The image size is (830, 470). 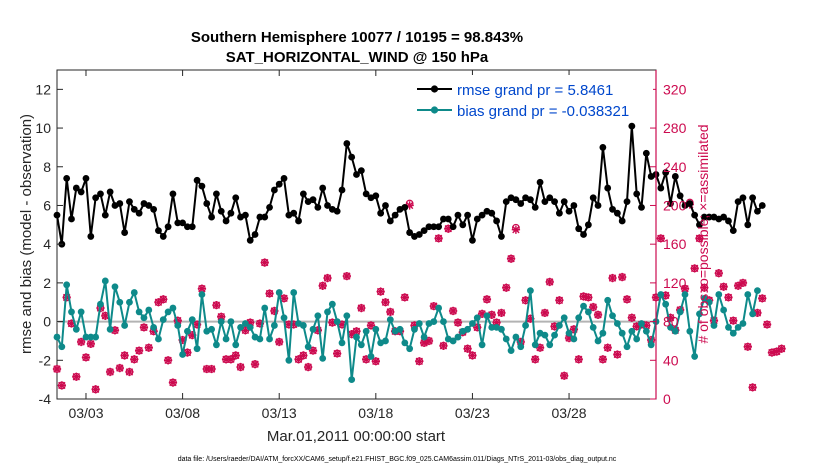 What do you see at coordinates (47, 244) in the screenshot?
I see `y-tick-label: 4` at bounding box center [47, 244].